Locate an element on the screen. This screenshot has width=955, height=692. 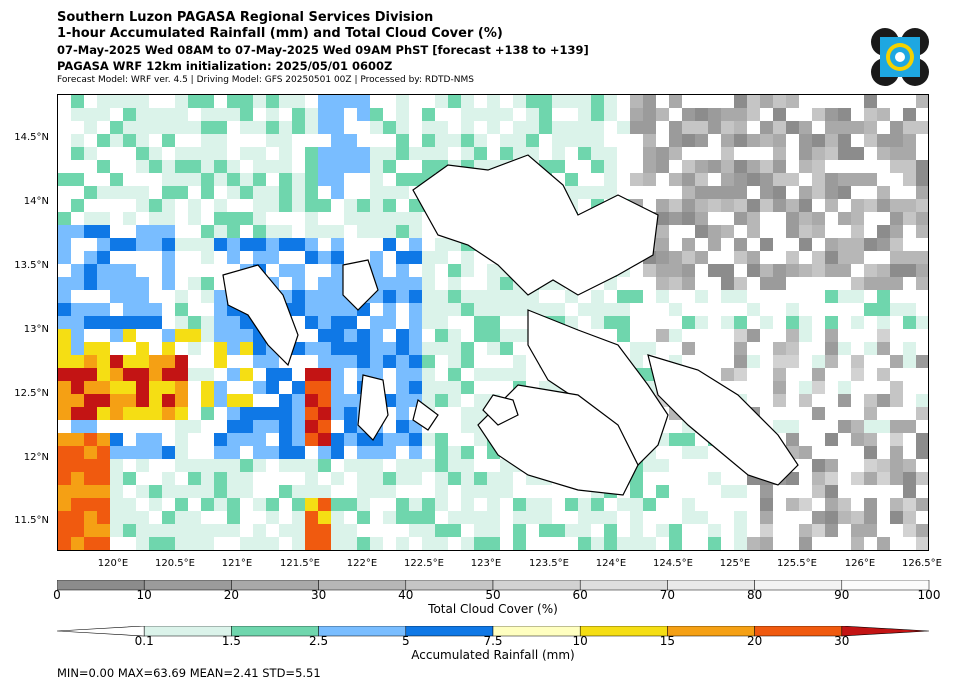
longitude-label: 125°E is located at coordinates (735, 563).